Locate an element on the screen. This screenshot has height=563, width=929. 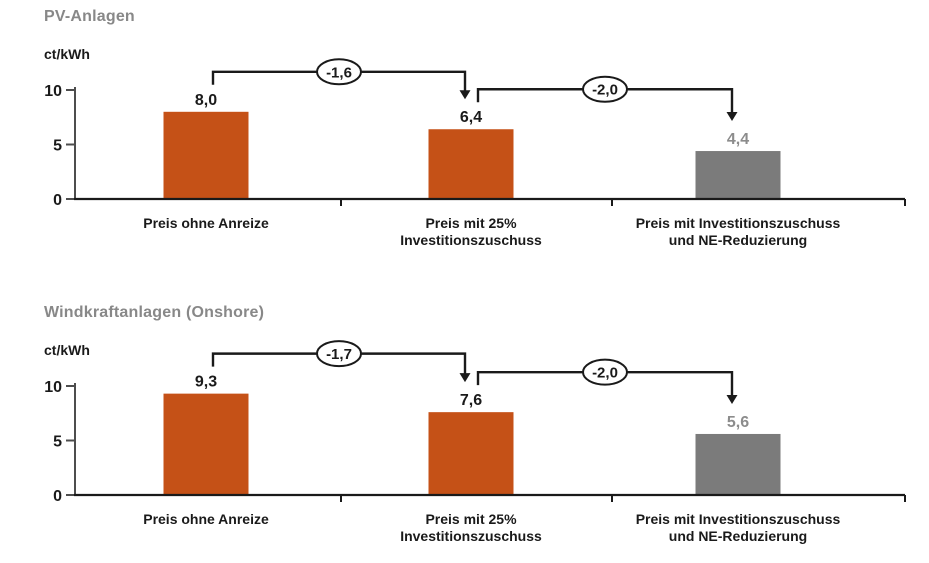
delta-label: -1,7 is located at coordinates (339, 354).